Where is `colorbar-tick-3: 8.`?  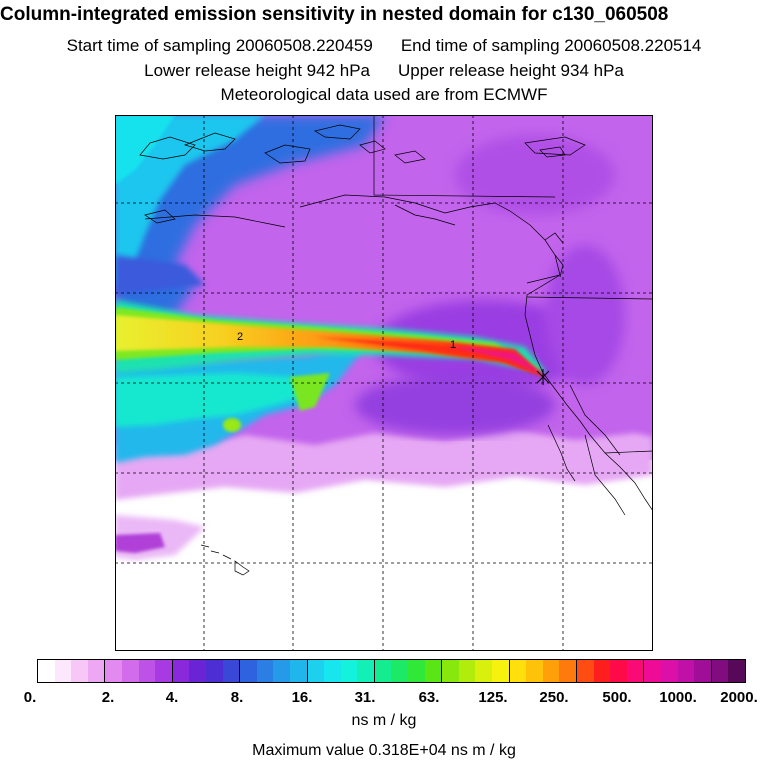
colorbar-tick-3: 8. is located at coordinates (237, 697).